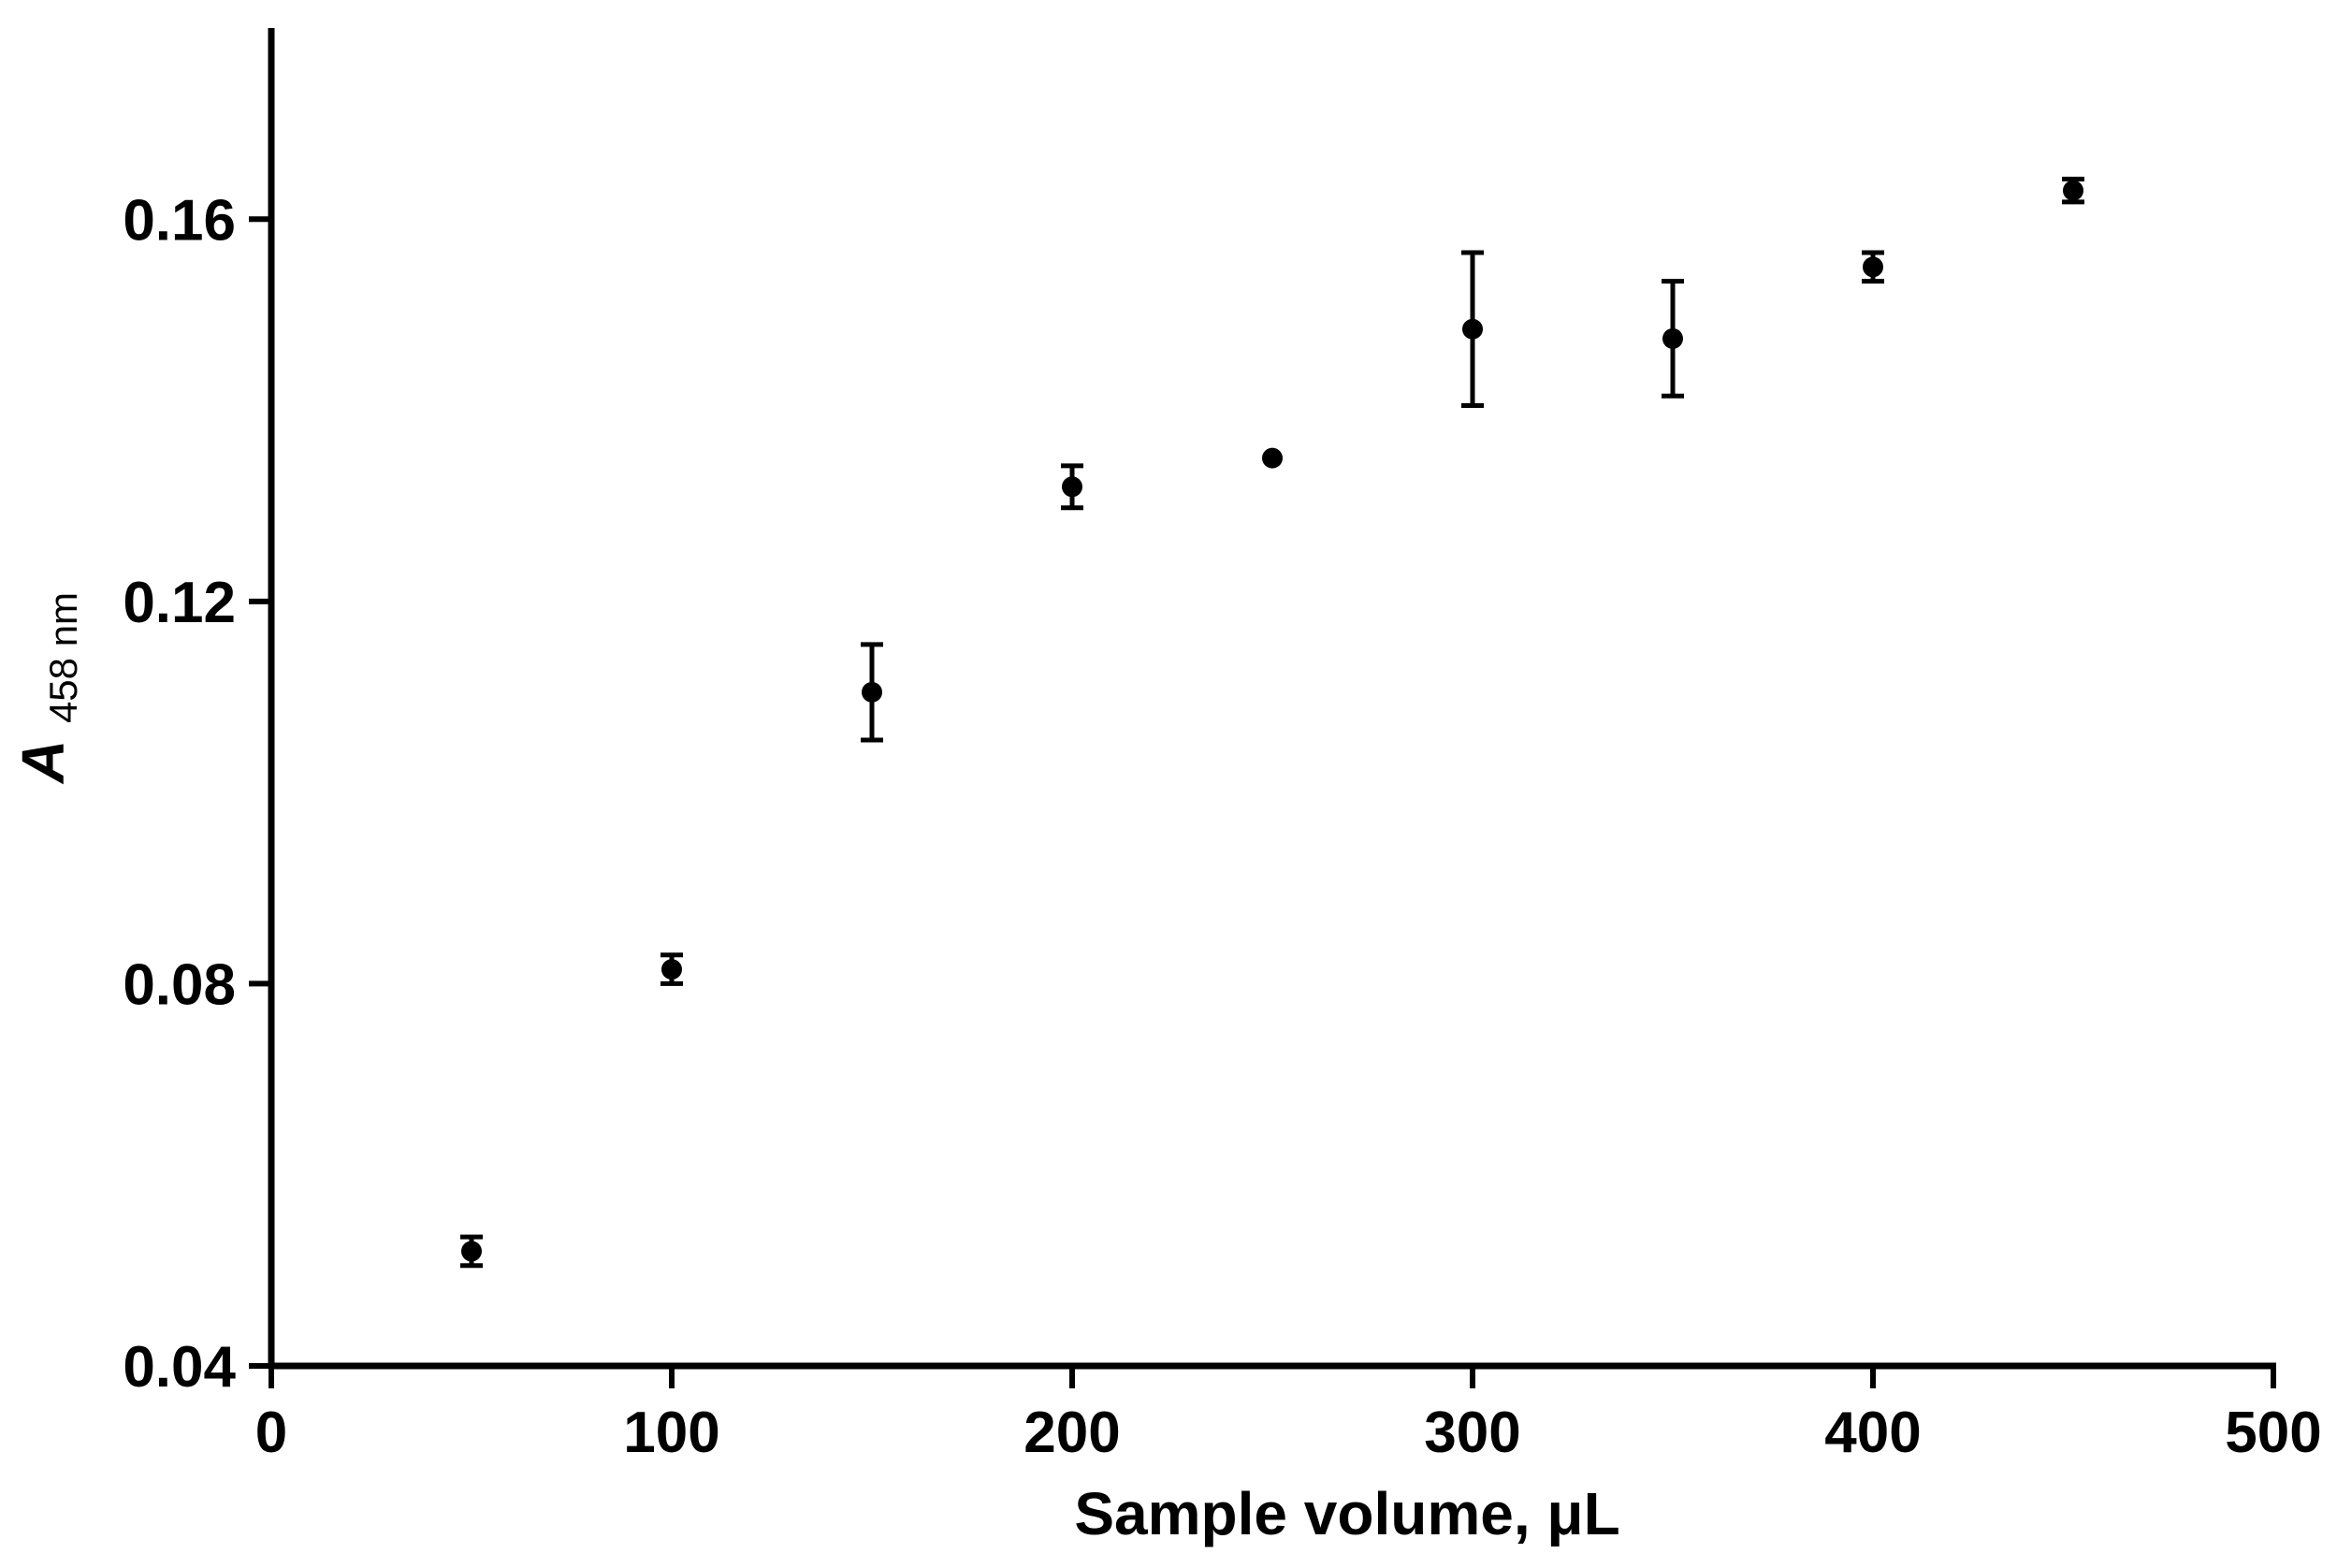 This screenshot has height=1568, width=2337. What do you see at coordinates (671, 1433) in the screenshot?
I see `x-tick-label: 100` at bounding box center [671, 1433].